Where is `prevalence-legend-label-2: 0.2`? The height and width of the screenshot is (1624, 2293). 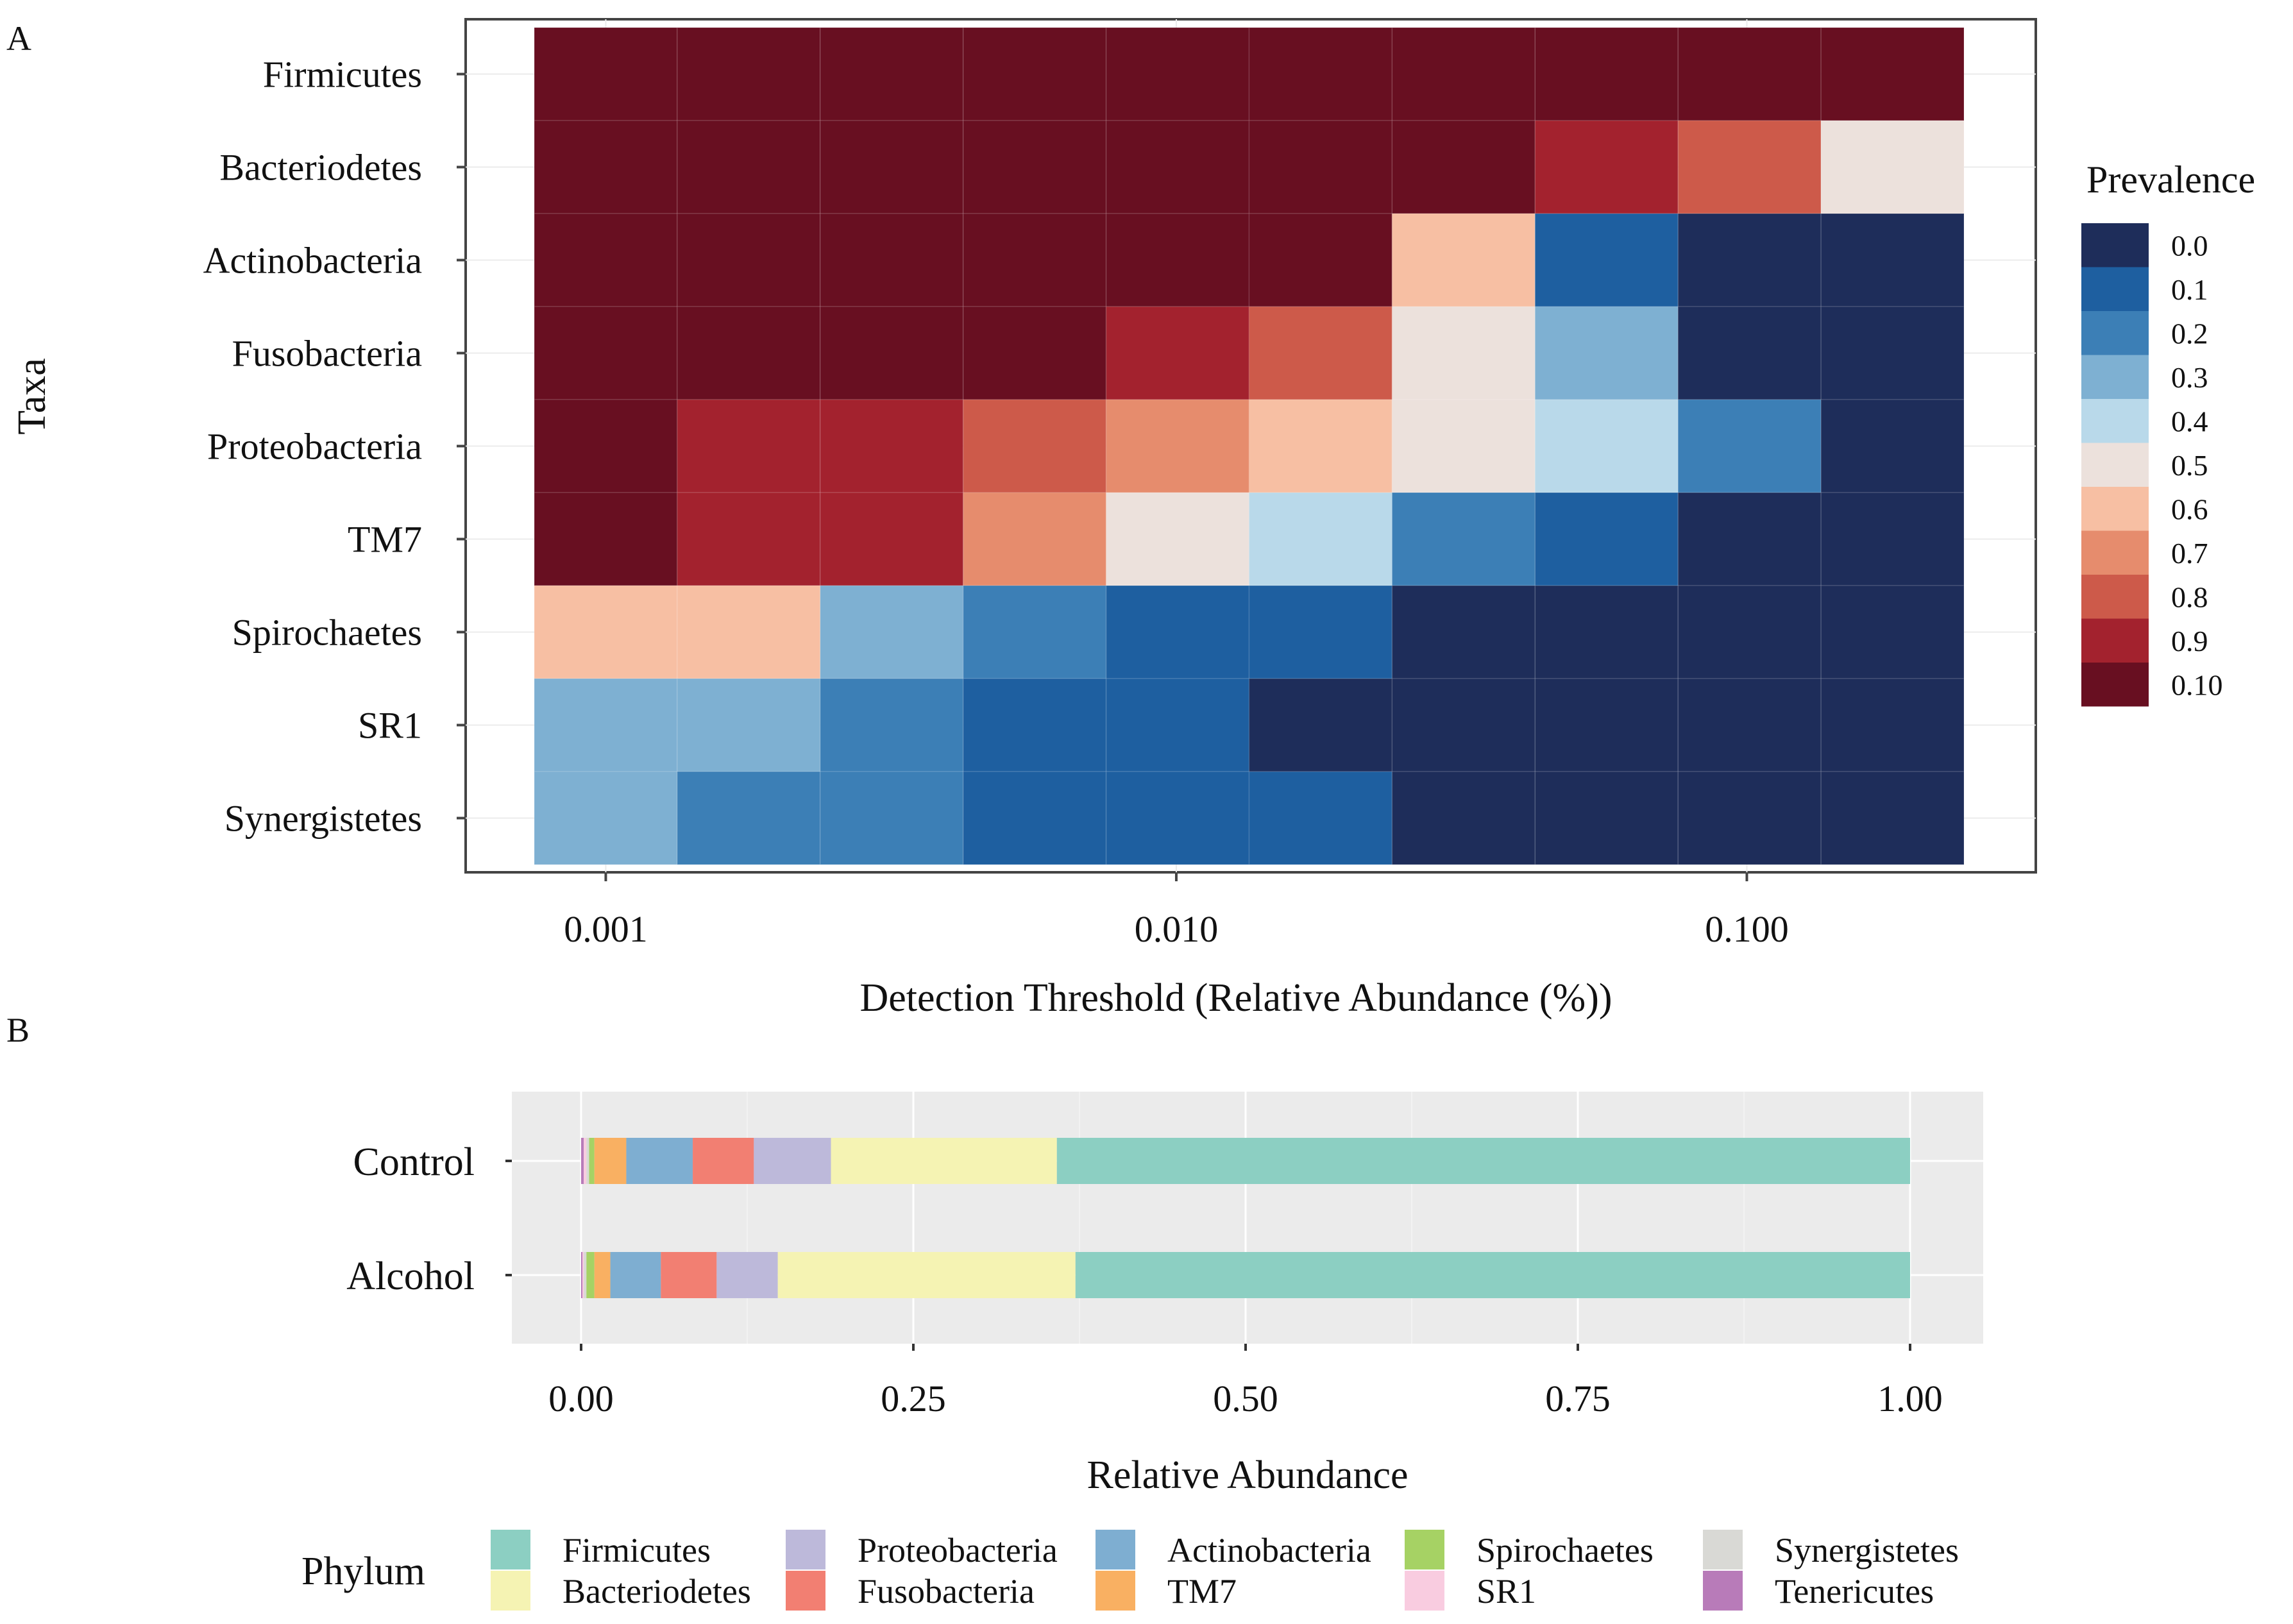
prevalence-legend-label-2: 0.2 is located at coordinates (2189, 333).